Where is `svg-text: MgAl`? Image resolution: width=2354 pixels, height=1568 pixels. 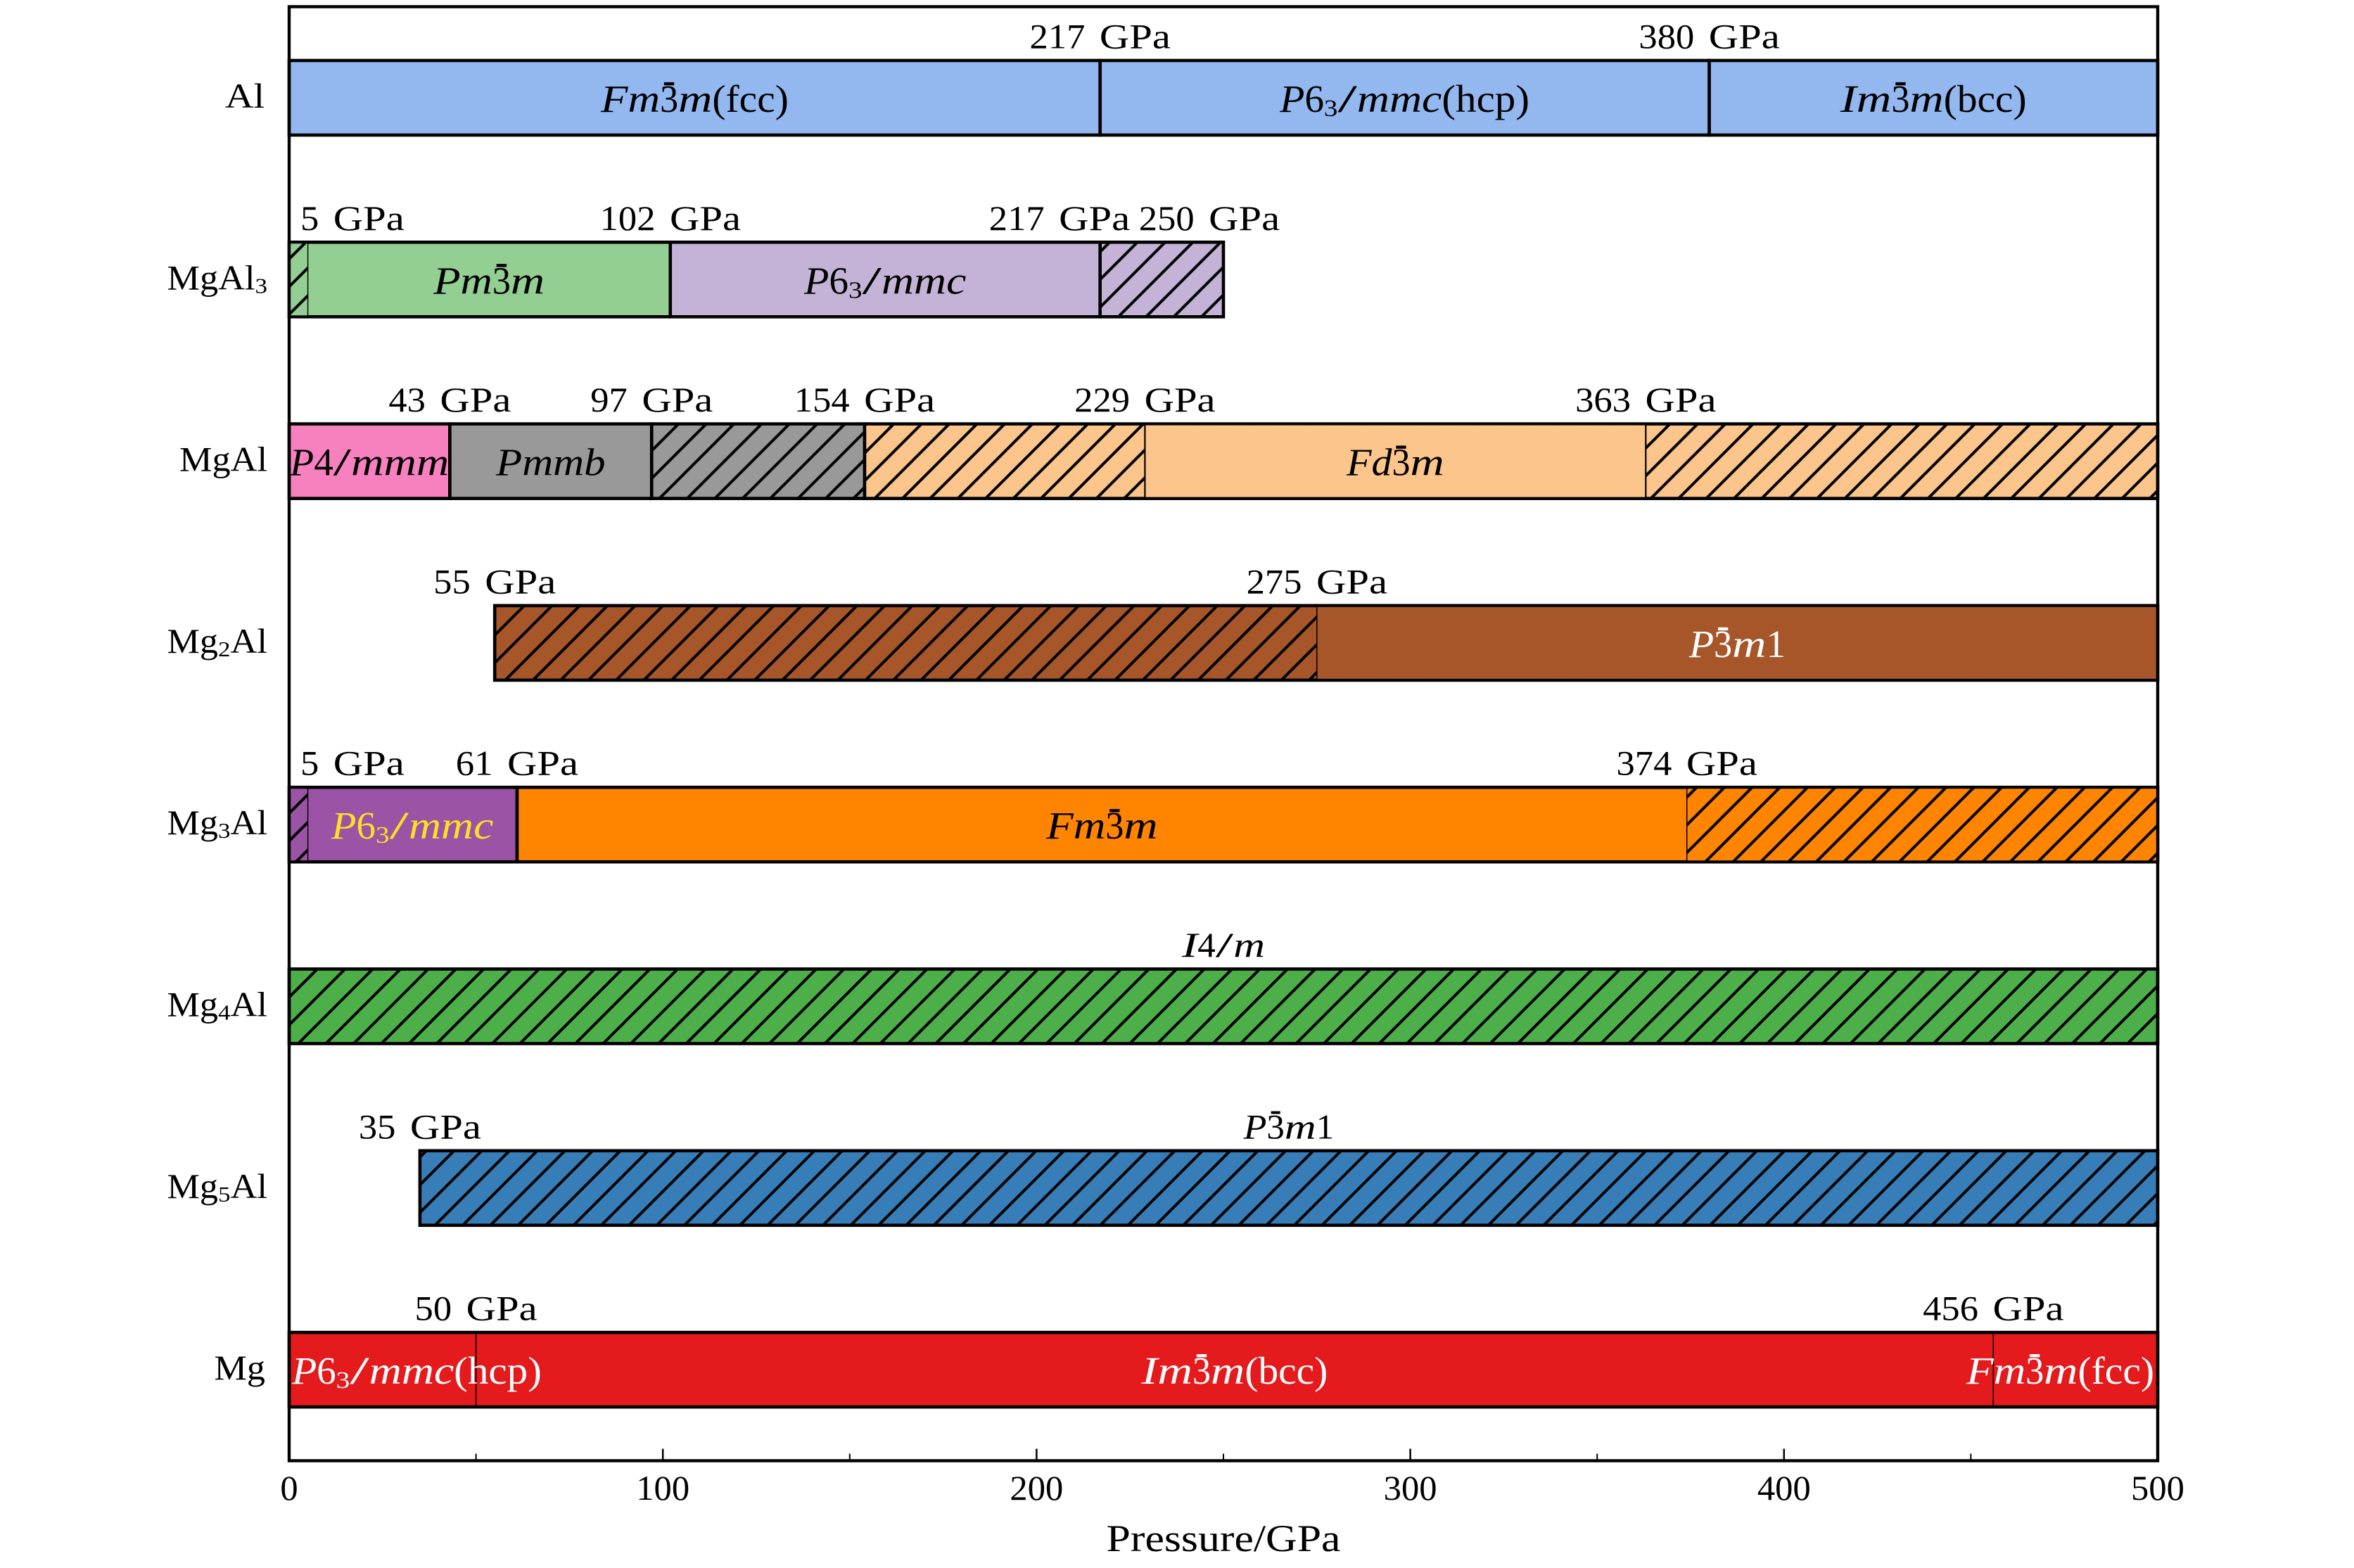
svg-text: MgAl is located at coordinates (223, 460).